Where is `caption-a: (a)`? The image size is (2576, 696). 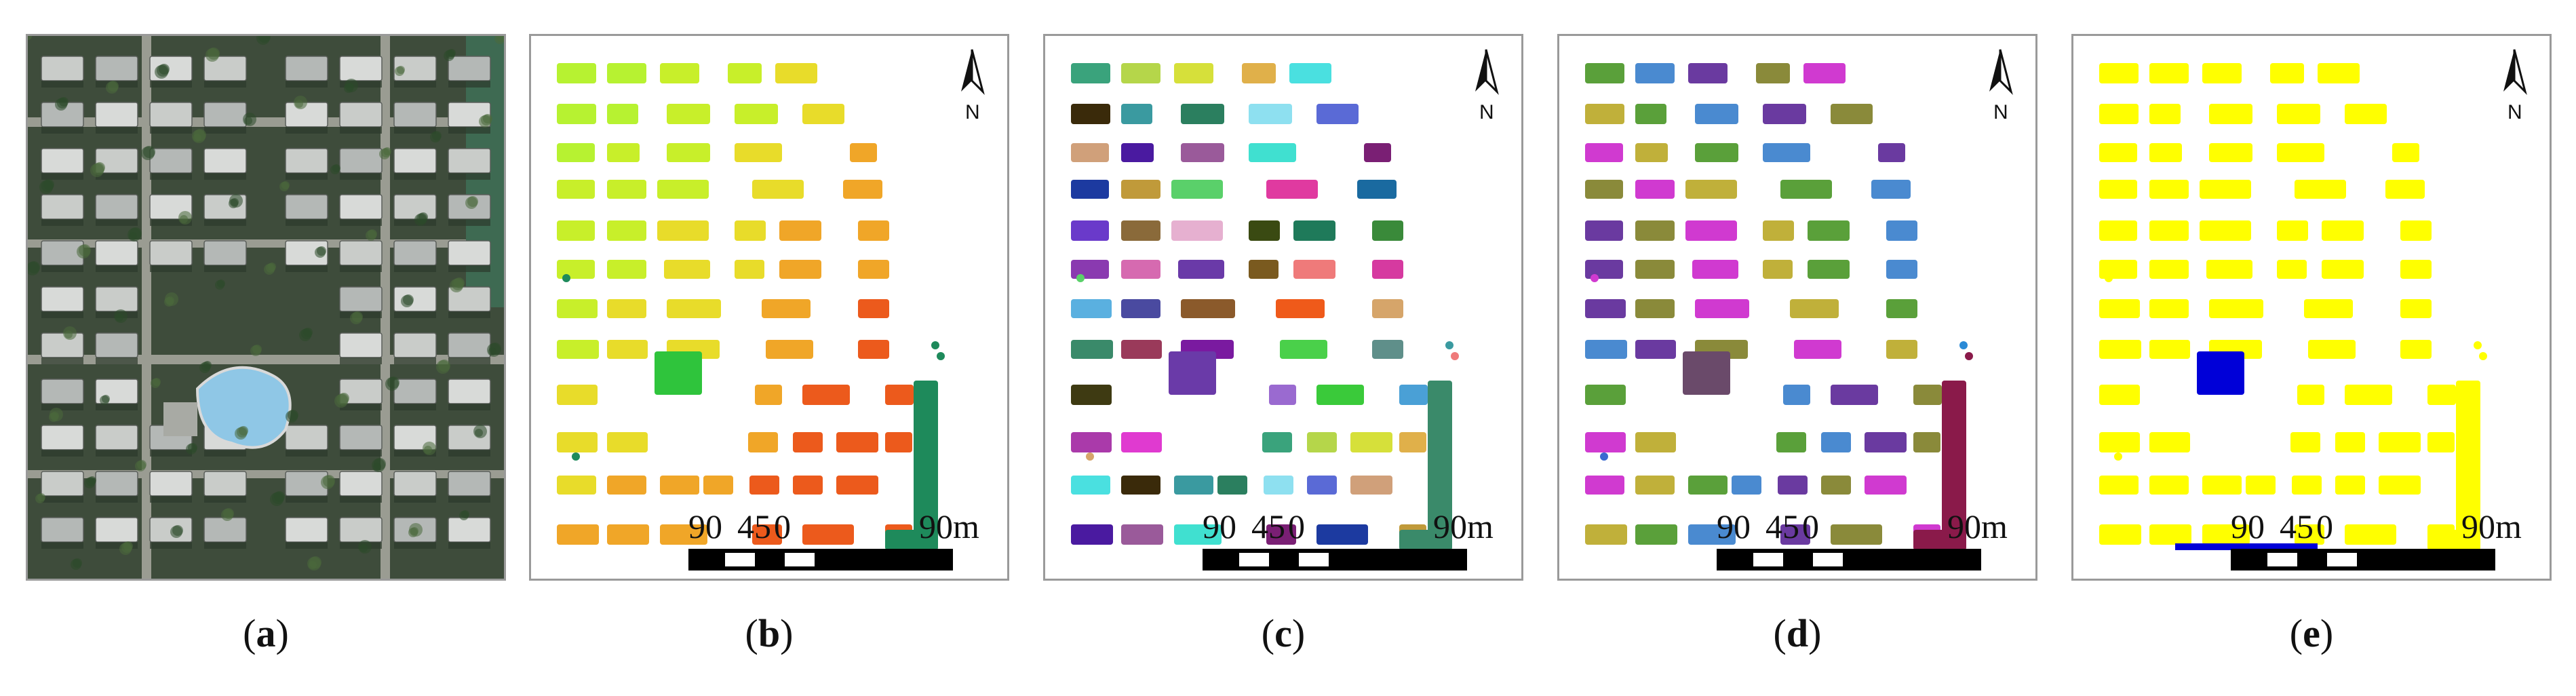 caption-a: (a) is located at coordinates (266, 633).